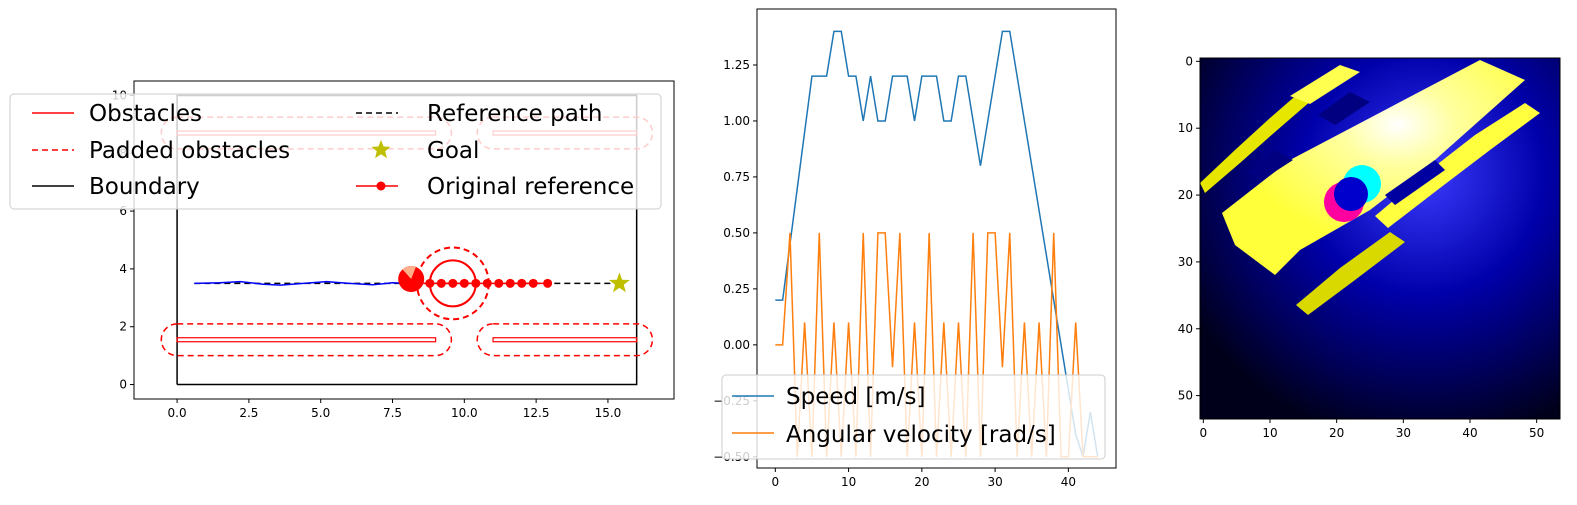 The image size is (1577, 505). I want to click on legend-label-reference-path: Reference path, so click(514, 114).